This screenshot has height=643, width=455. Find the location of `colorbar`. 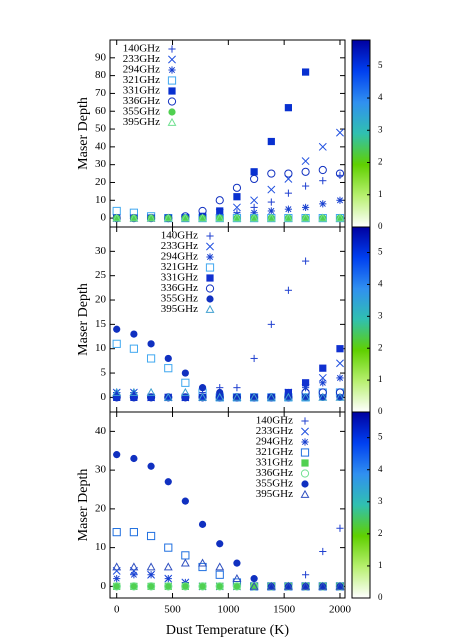

colorbar is located at coordinates (361, 133).